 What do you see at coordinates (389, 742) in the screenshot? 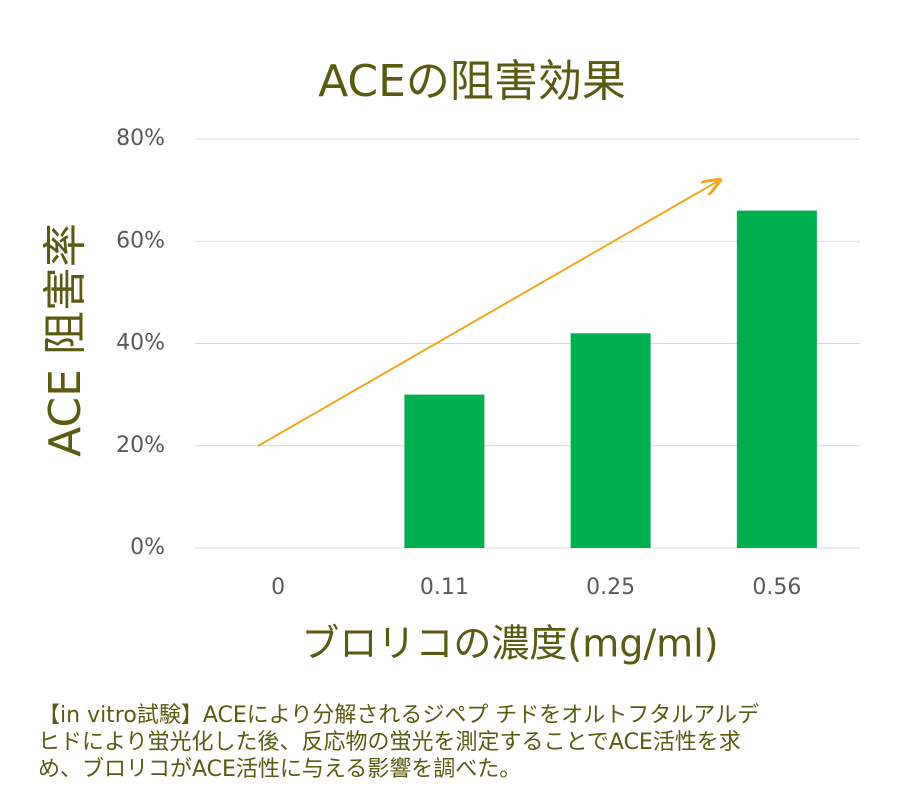
I see `caption-line: ヒドにより蛍光化した後、反応物の蛍光を測定することでACE活性を求` at bounding box center [389, 742].